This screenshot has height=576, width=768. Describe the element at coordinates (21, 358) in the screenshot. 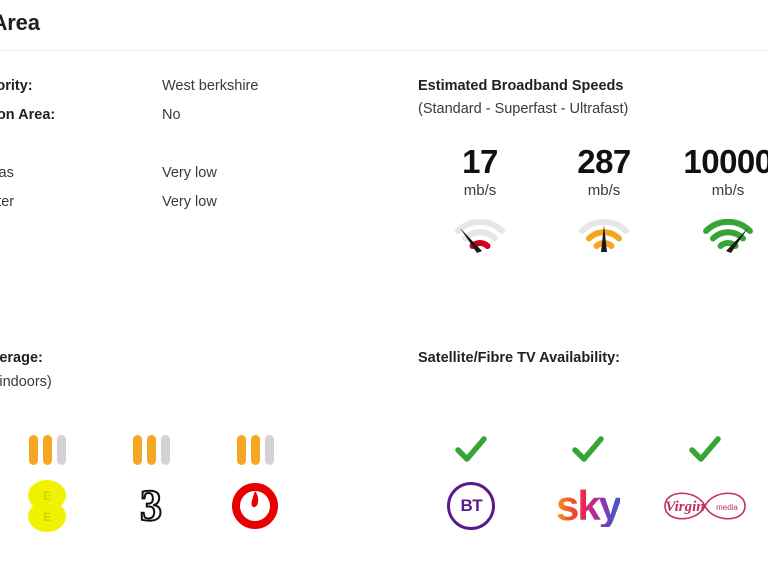

I see `mobile-coverage-title: Mobile Coverage:` at that location.